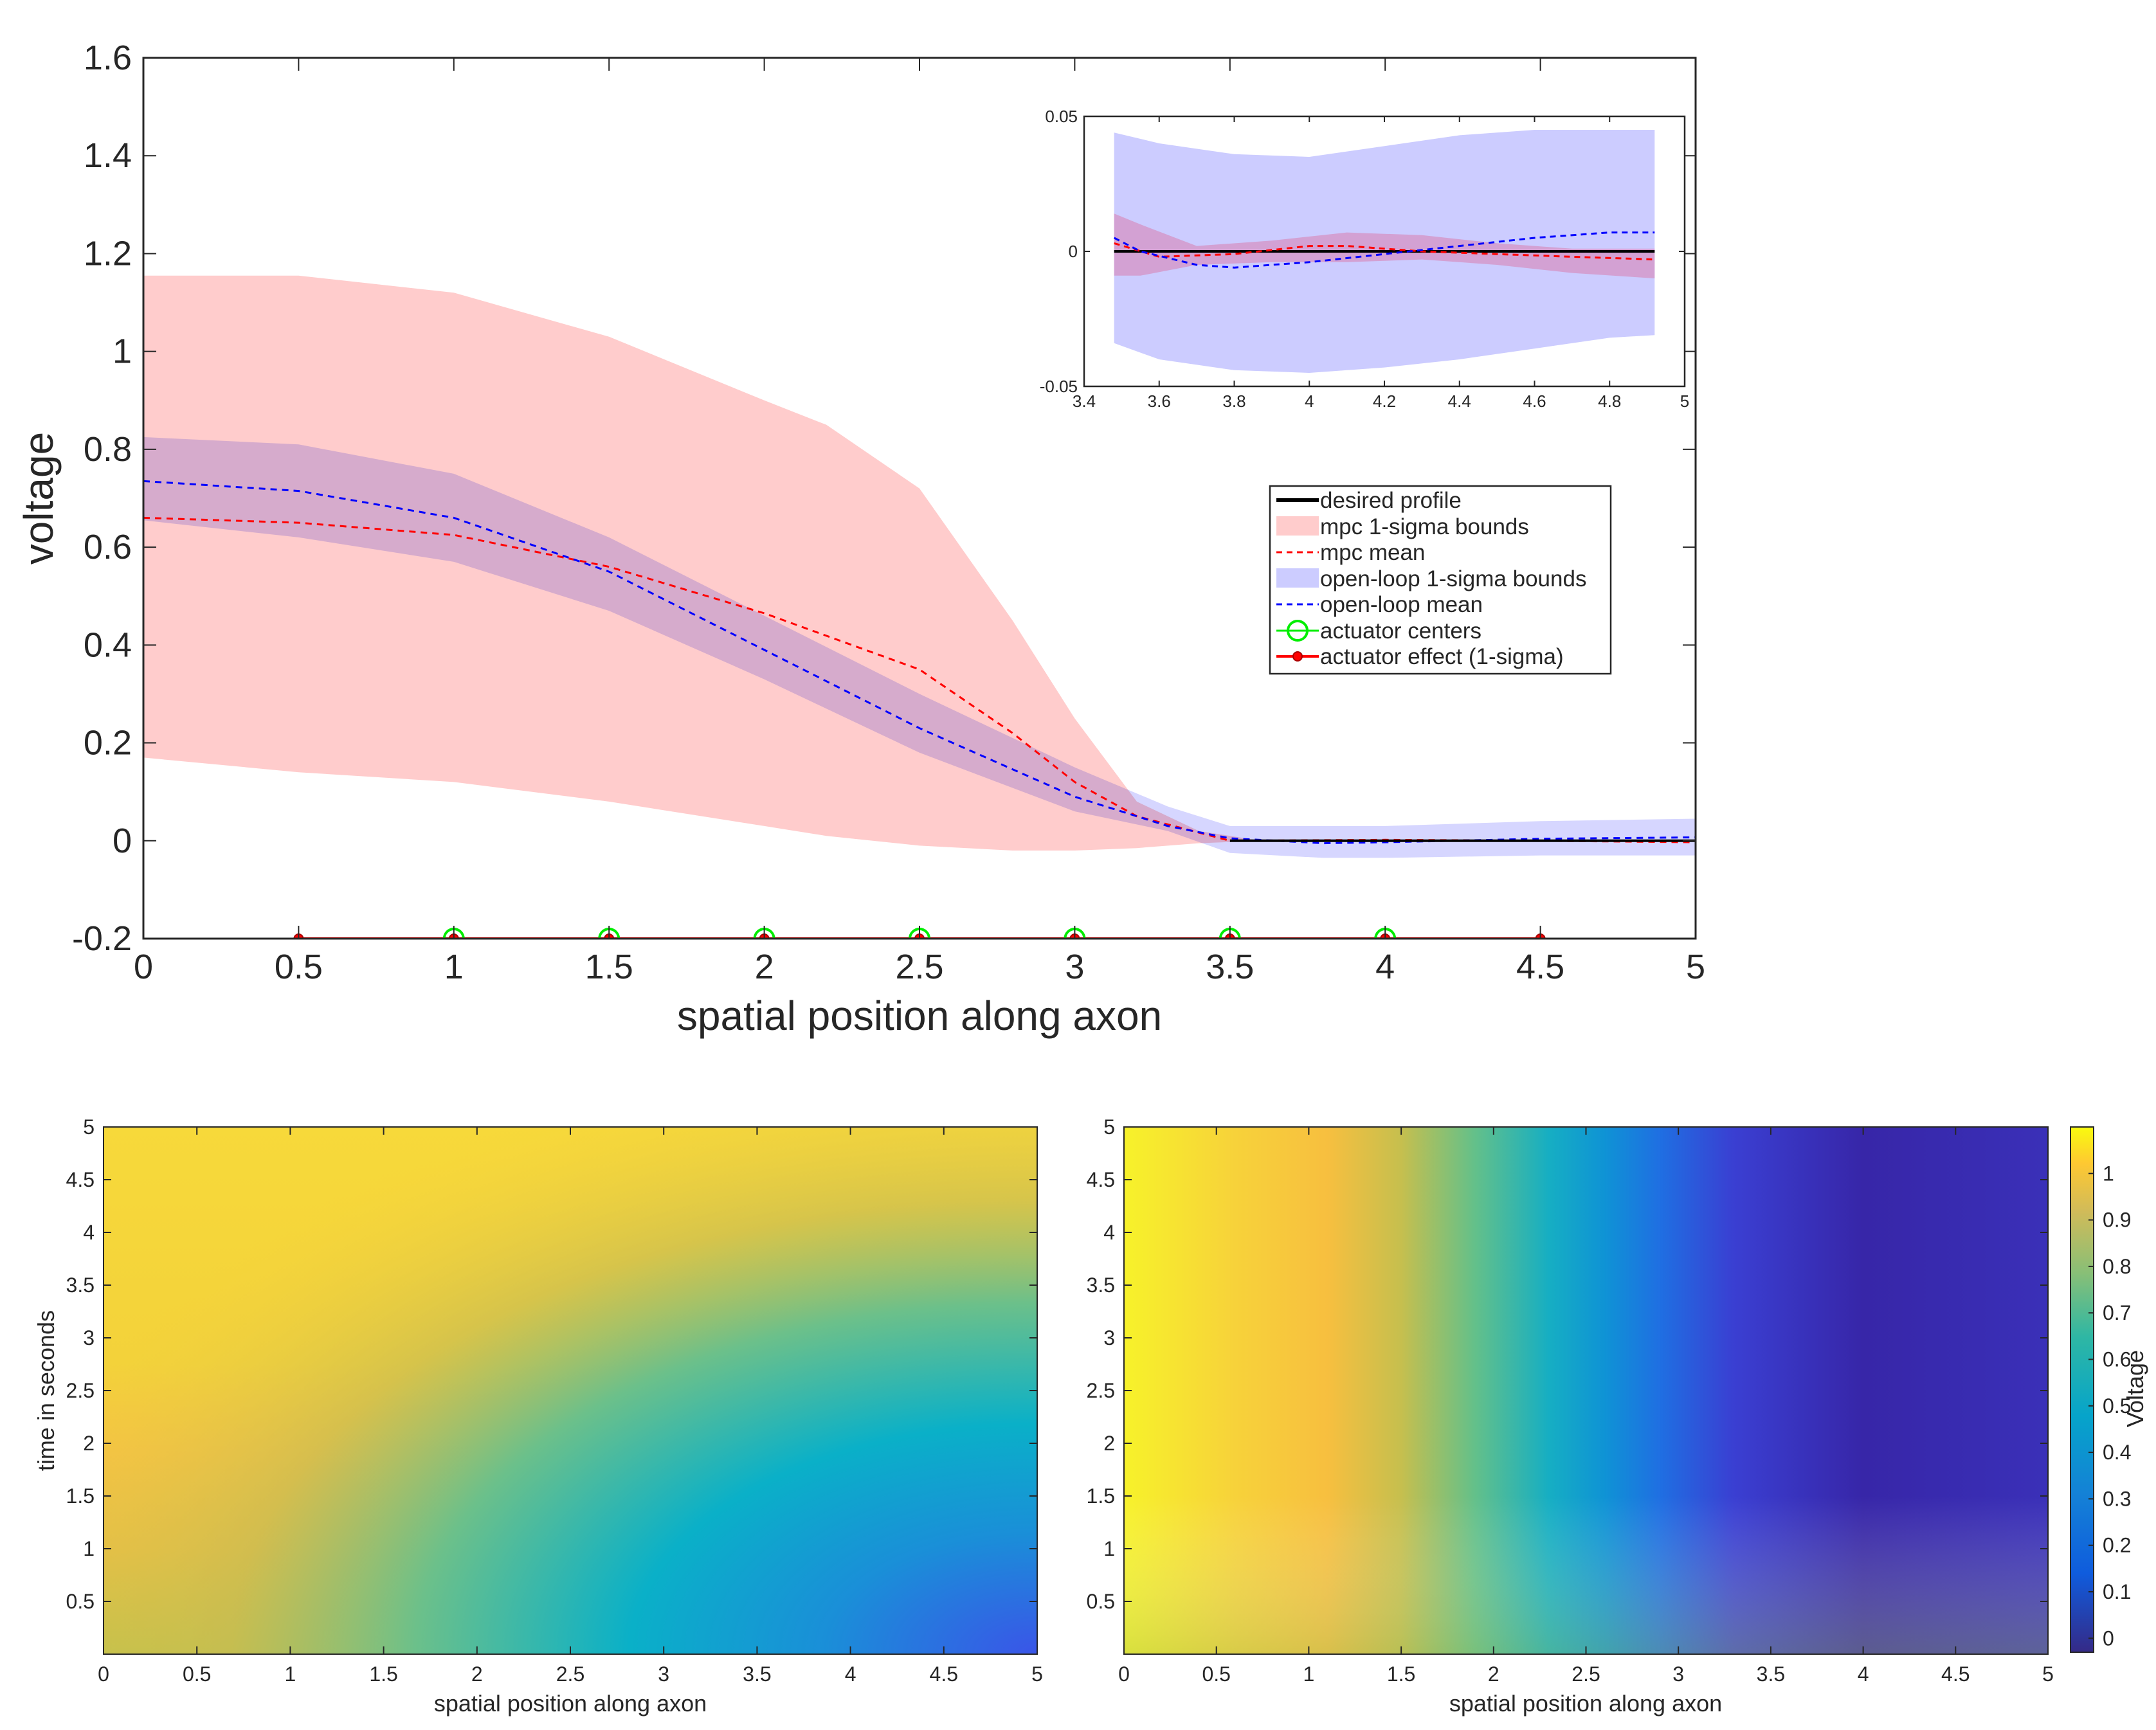  Describe the element at coordinates (850, 1674) in the screenshot. I see `heatmap-left-xtick-label: 4` at that location.